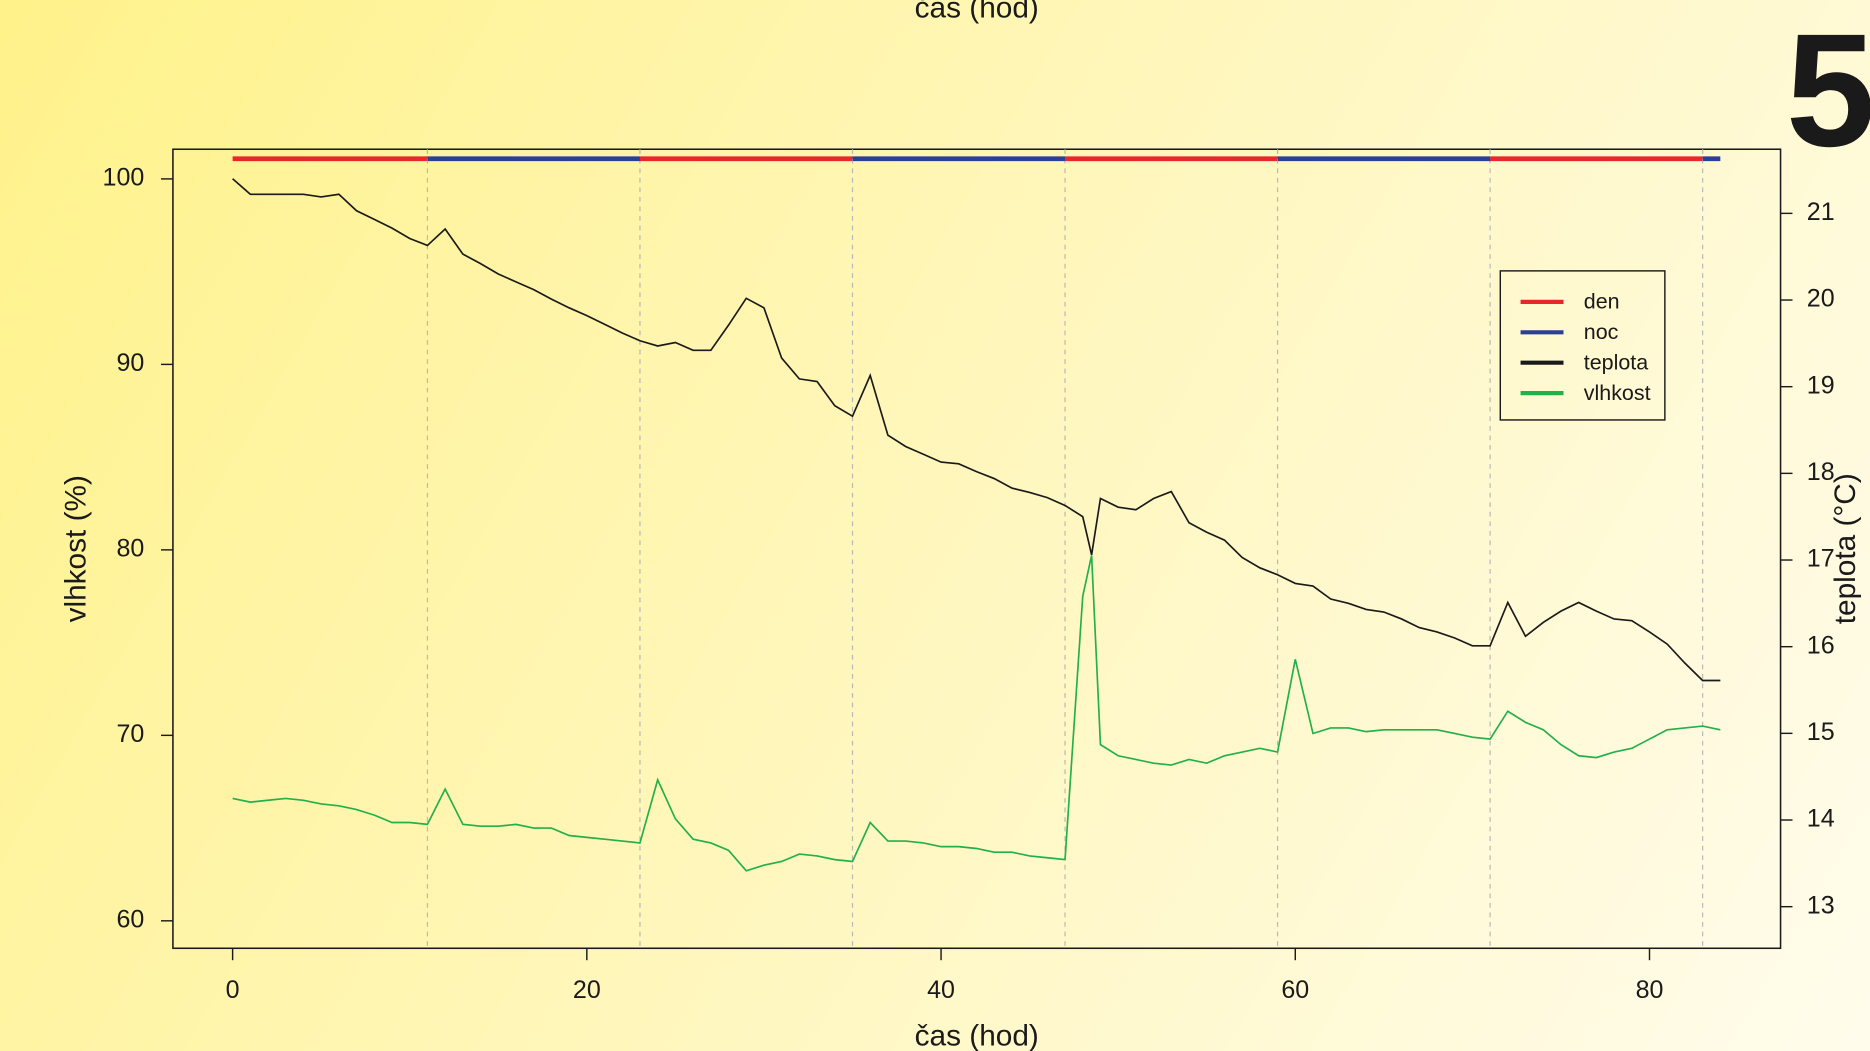  Describe the element at coordinates (1821, 819) in the screenshot. I see `y2-tick-label: 14` at that location.